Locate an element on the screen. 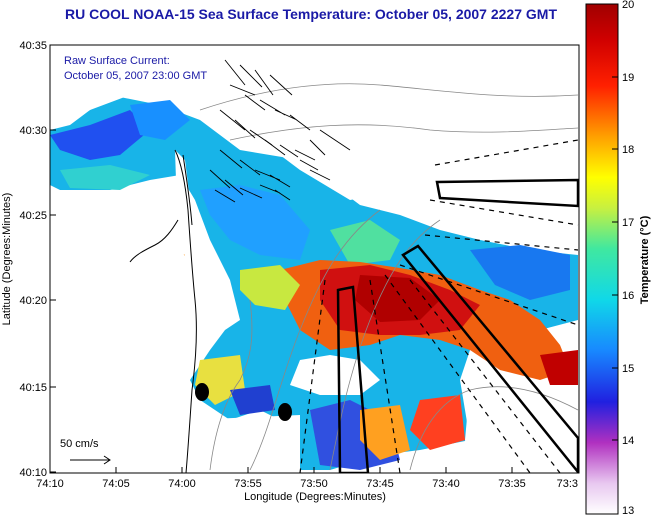  y-tick-label: 40:25 is located at coordinates (33, 216).